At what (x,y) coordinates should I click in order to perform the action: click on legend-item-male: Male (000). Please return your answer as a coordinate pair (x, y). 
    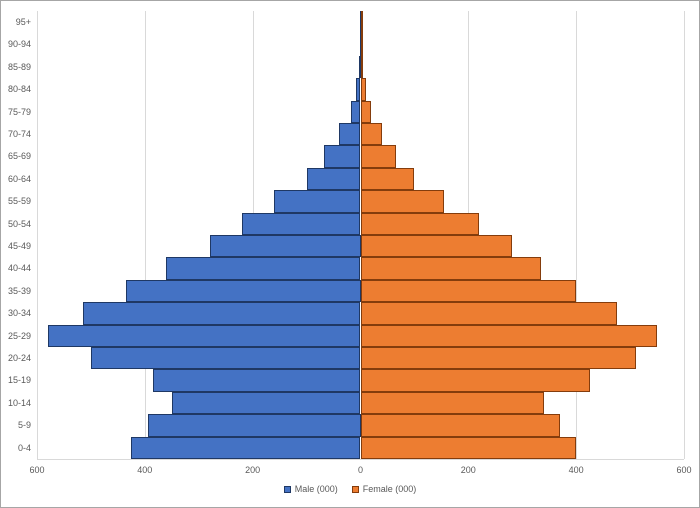
    Looking at the image, I should click on (310, 489).